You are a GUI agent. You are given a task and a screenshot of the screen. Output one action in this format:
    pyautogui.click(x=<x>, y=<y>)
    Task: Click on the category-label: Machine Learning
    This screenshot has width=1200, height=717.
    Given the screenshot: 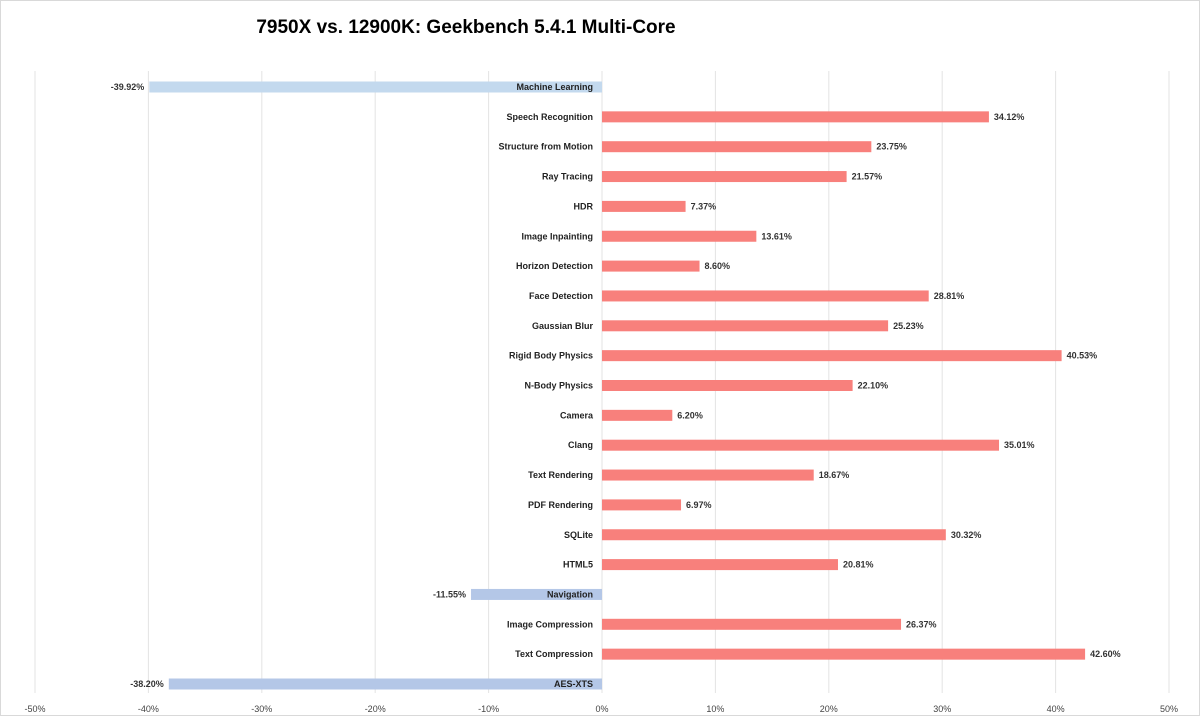 What is the action you would take?
    pyautogui.click(x=554, y=87)
    